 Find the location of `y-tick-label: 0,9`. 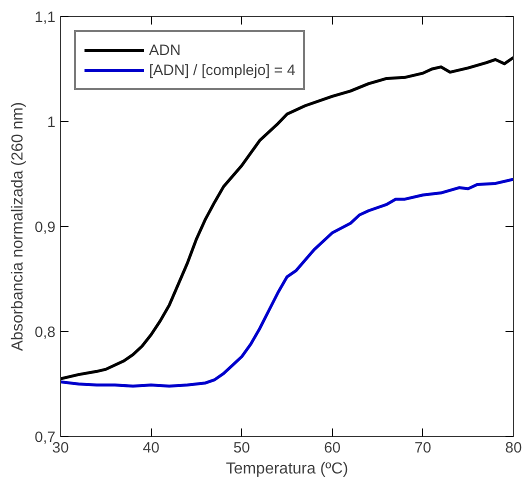

y-tick-label: 0,9 is located at coordinates (45, 227).